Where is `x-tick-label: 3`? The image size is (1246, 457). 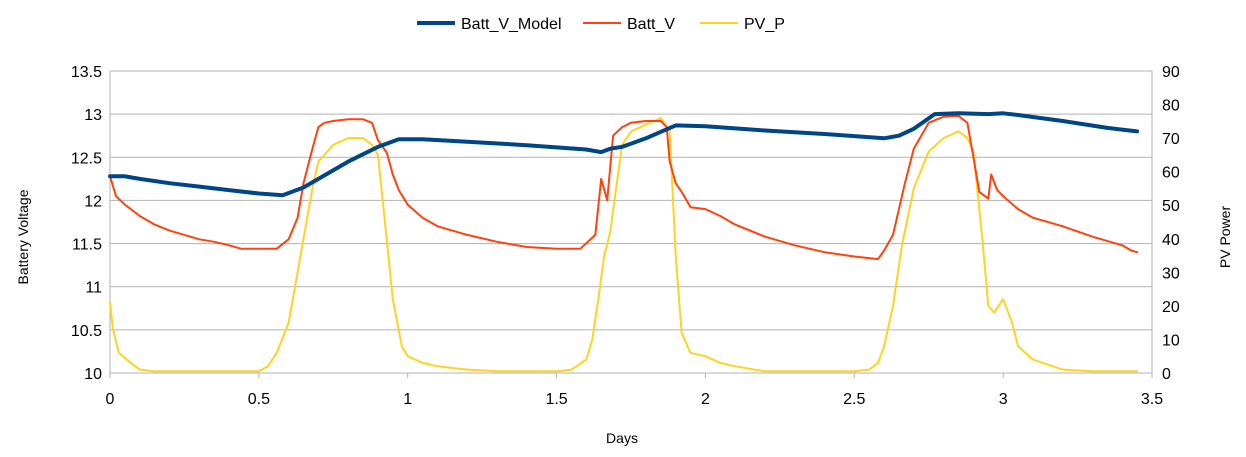 x-tick-label: 3 is located at coordinates (1003, 399).